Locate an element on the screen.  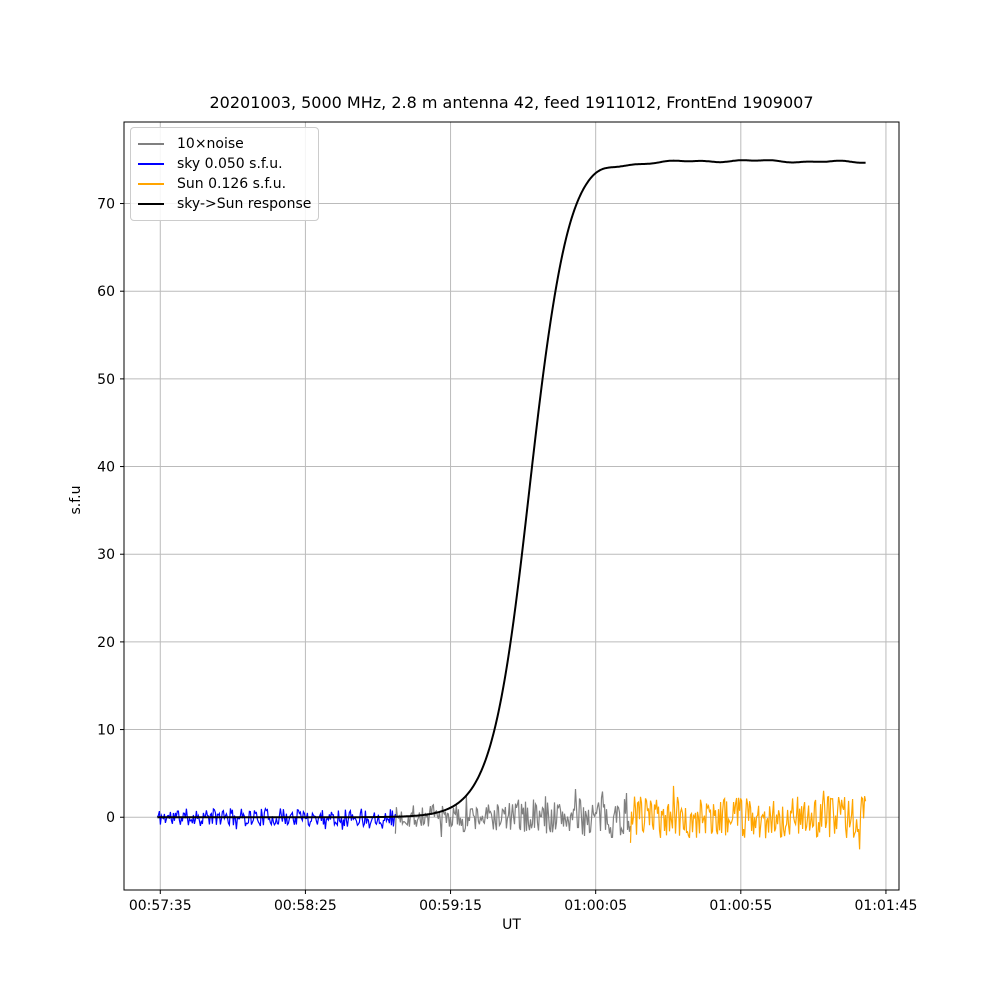
legend-swatch-noise is located at coordinates (151, 144).